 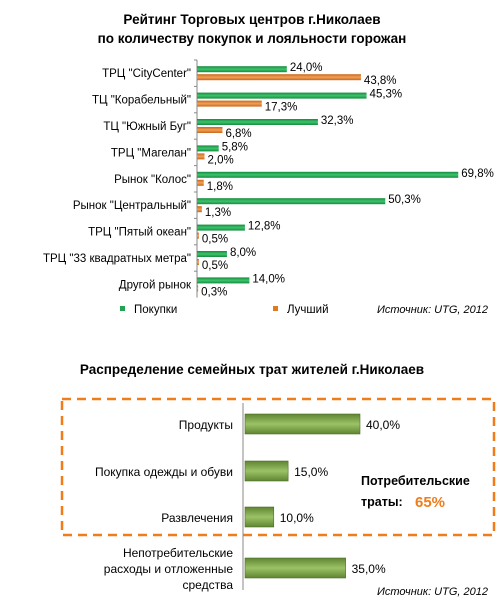 I want to click on category-label: расходы и отложенные, so click(x=169, y=569).